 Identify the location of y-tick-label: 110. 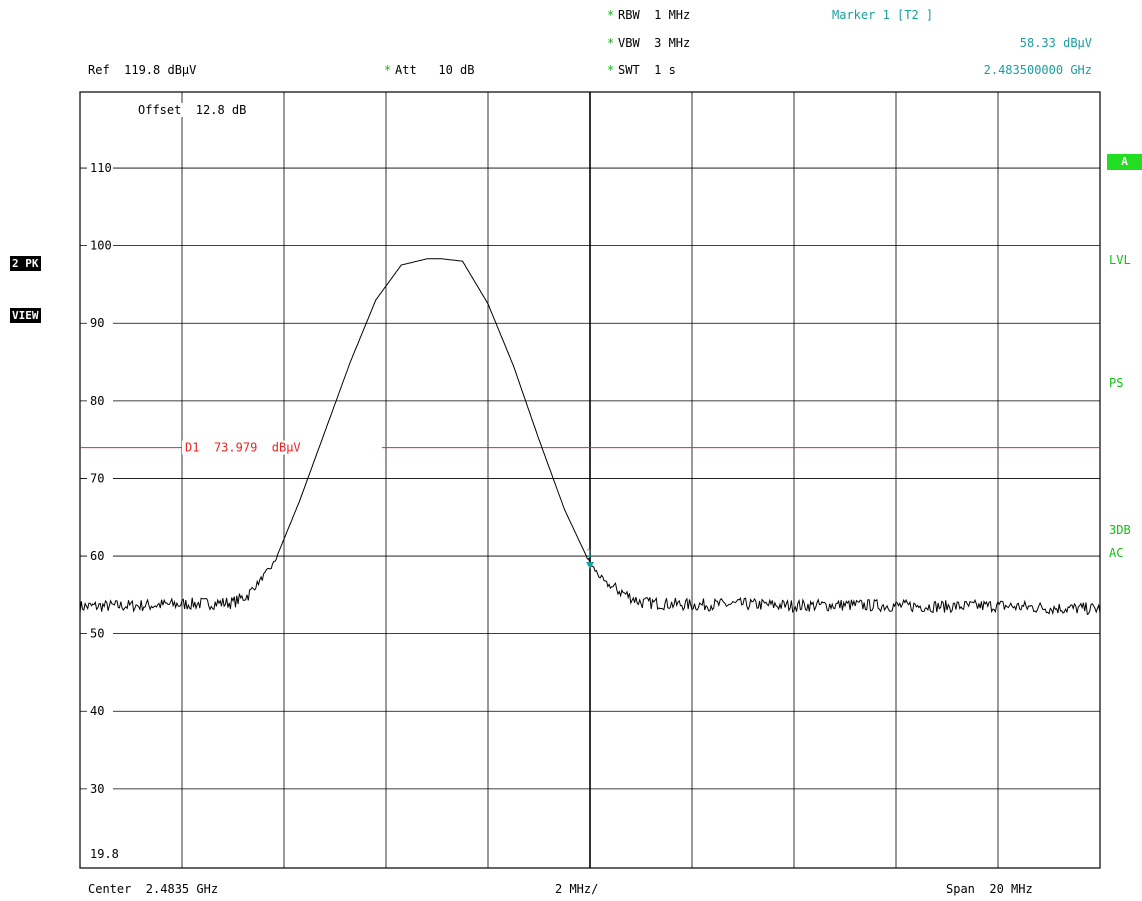
(101, 168).